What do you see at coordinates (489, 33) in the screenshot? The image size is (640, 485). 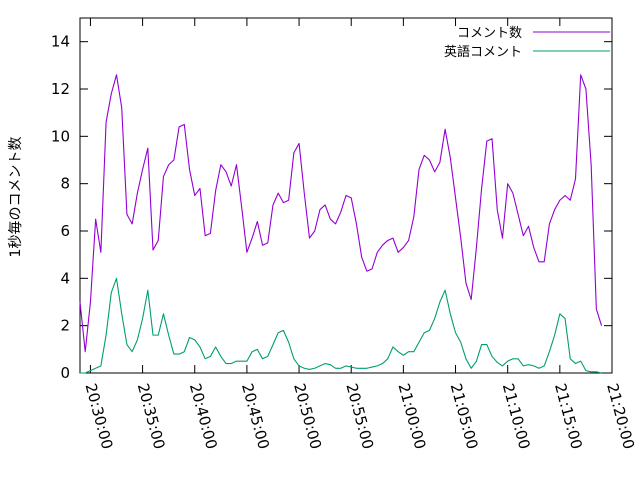 I see `legend-label: コメント数` at bounding box center [489, 33].